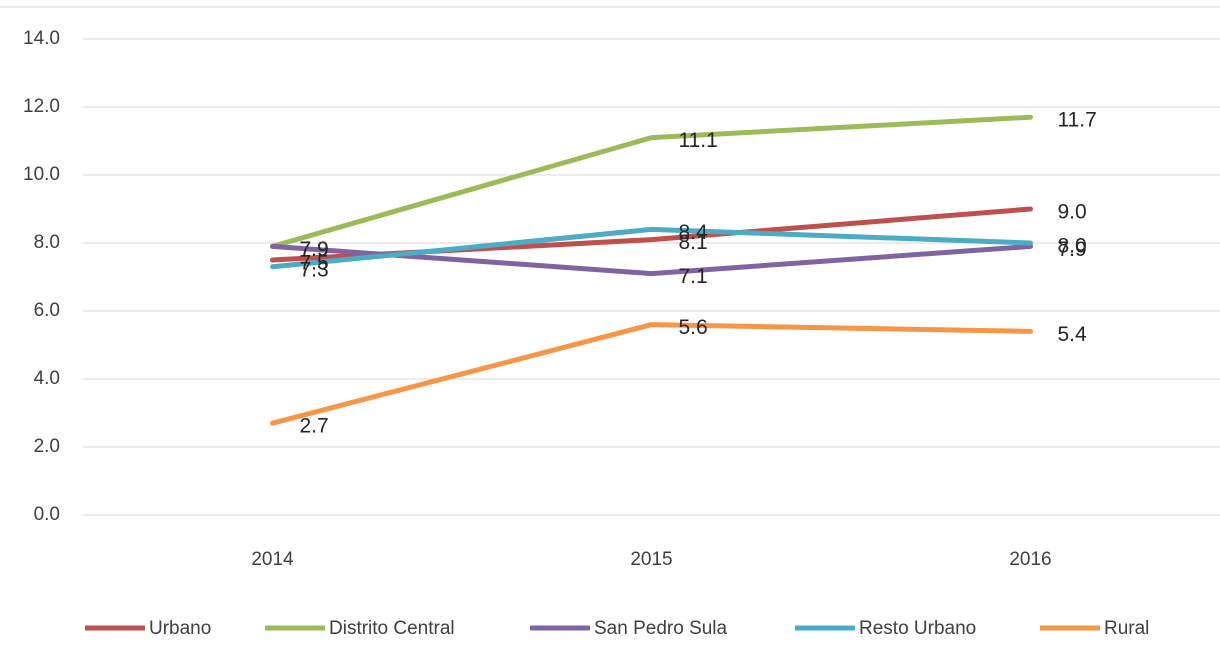 The width and height of the screenshot is (1220, 665). I want to click on legend-label: San Pedro Sula, so click(661, 628).